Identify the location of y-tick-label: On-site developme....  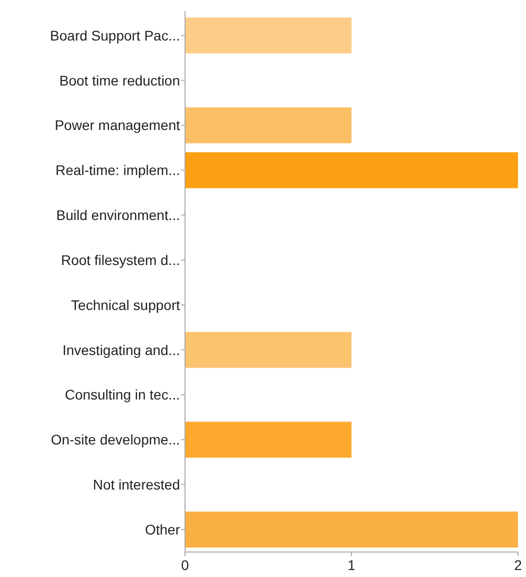
(115, 440).